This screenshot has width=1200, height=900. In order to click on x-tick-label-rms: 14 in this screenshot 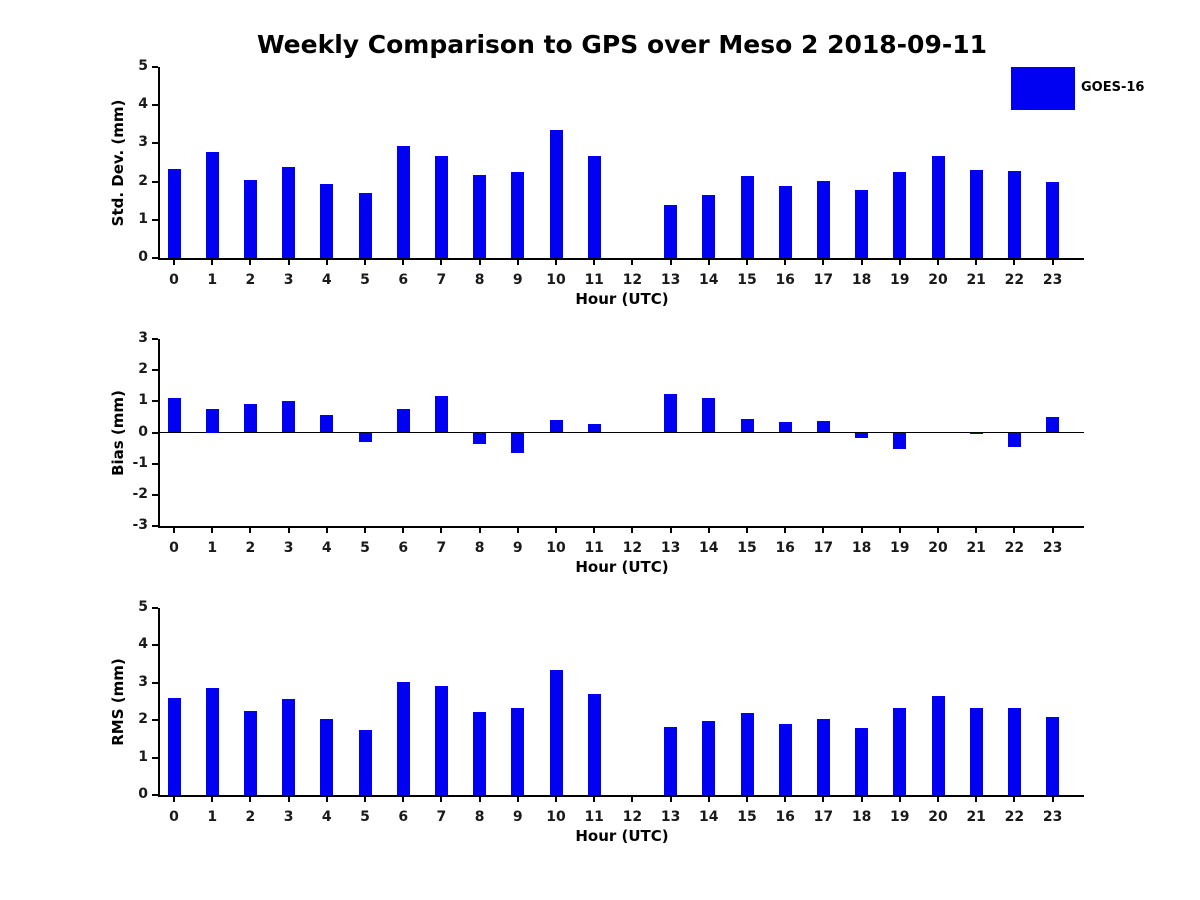, I will do `click(709, 817)`.